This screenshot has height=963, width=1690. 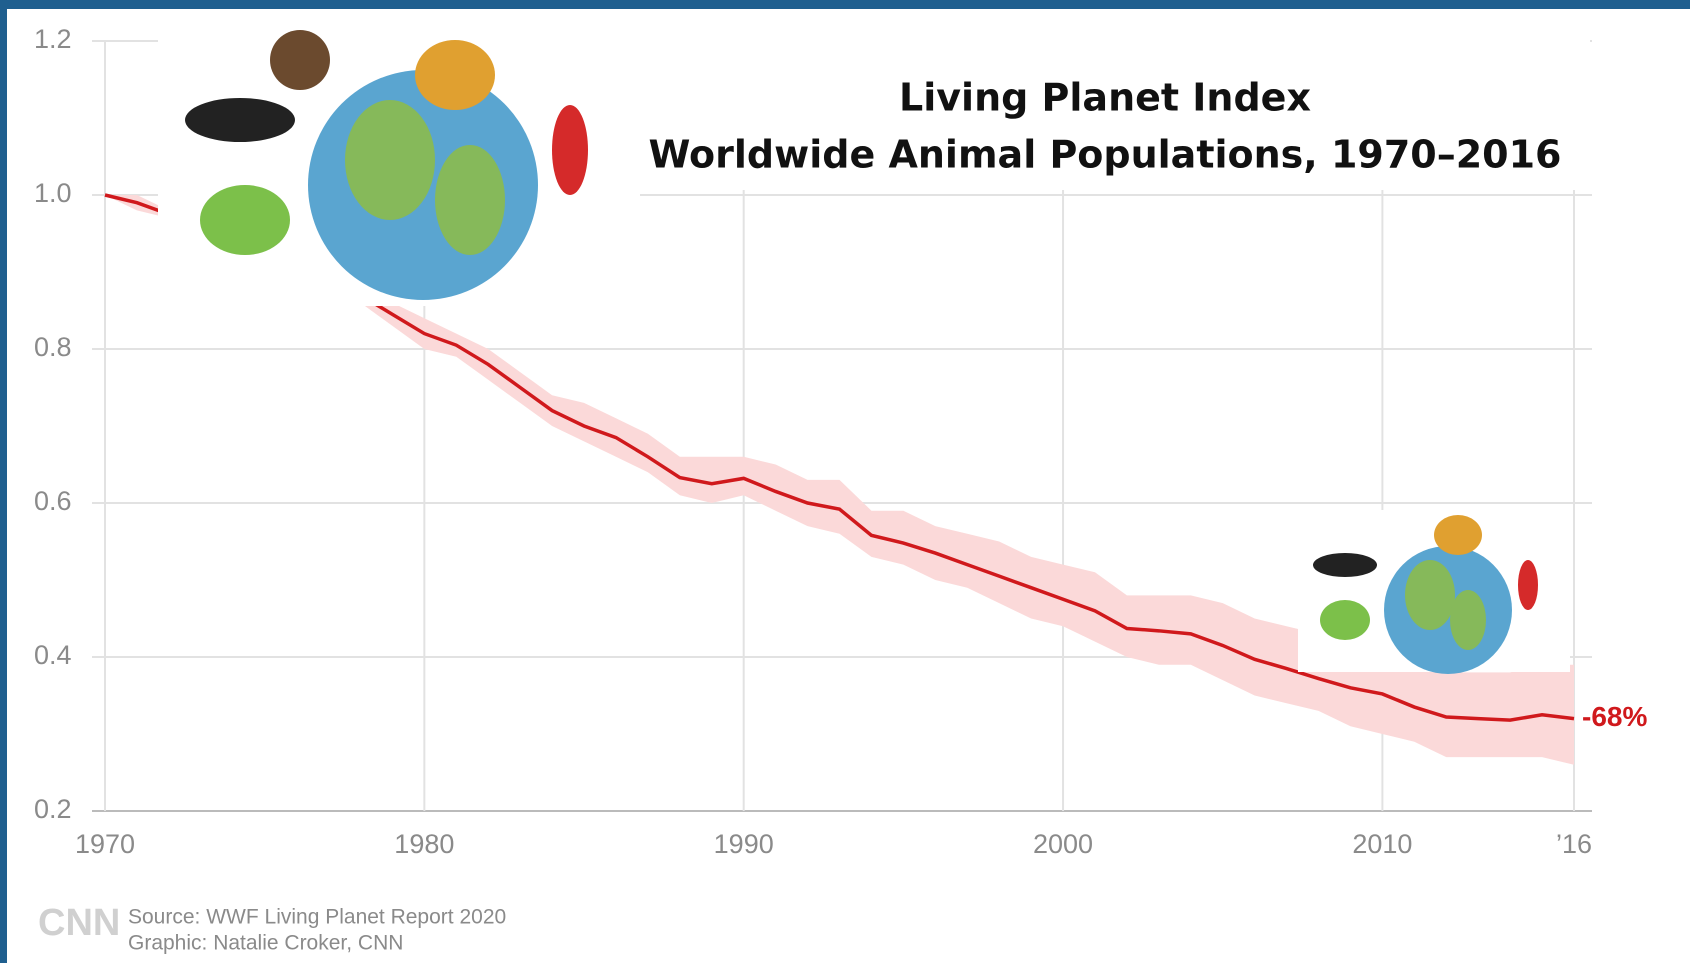 What do you see at coordinates (744, 844) in the screenshot?
I see `x-tick-label: 1990` at bounding box center [744, 844].